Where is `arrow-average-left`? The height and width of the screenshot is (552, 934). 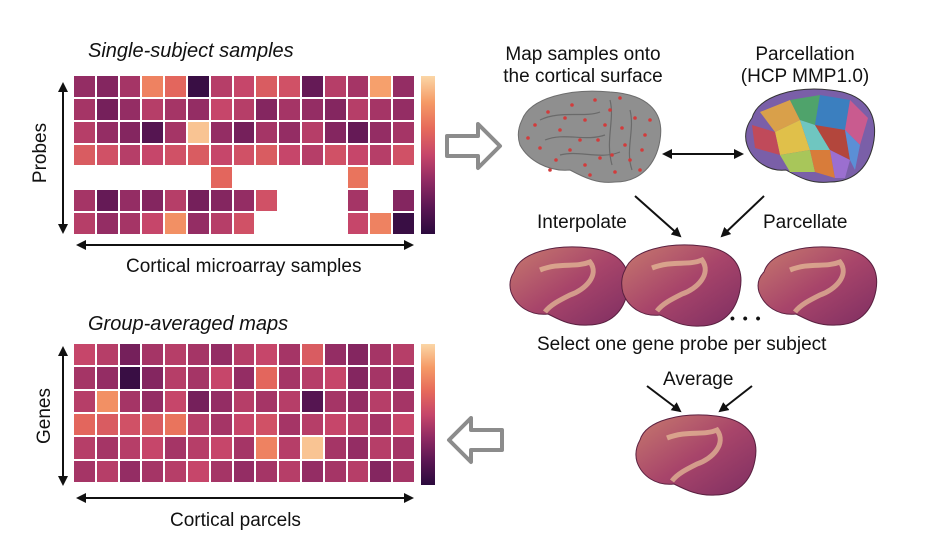
arrow-average-left is located at coordinates (664, 399).